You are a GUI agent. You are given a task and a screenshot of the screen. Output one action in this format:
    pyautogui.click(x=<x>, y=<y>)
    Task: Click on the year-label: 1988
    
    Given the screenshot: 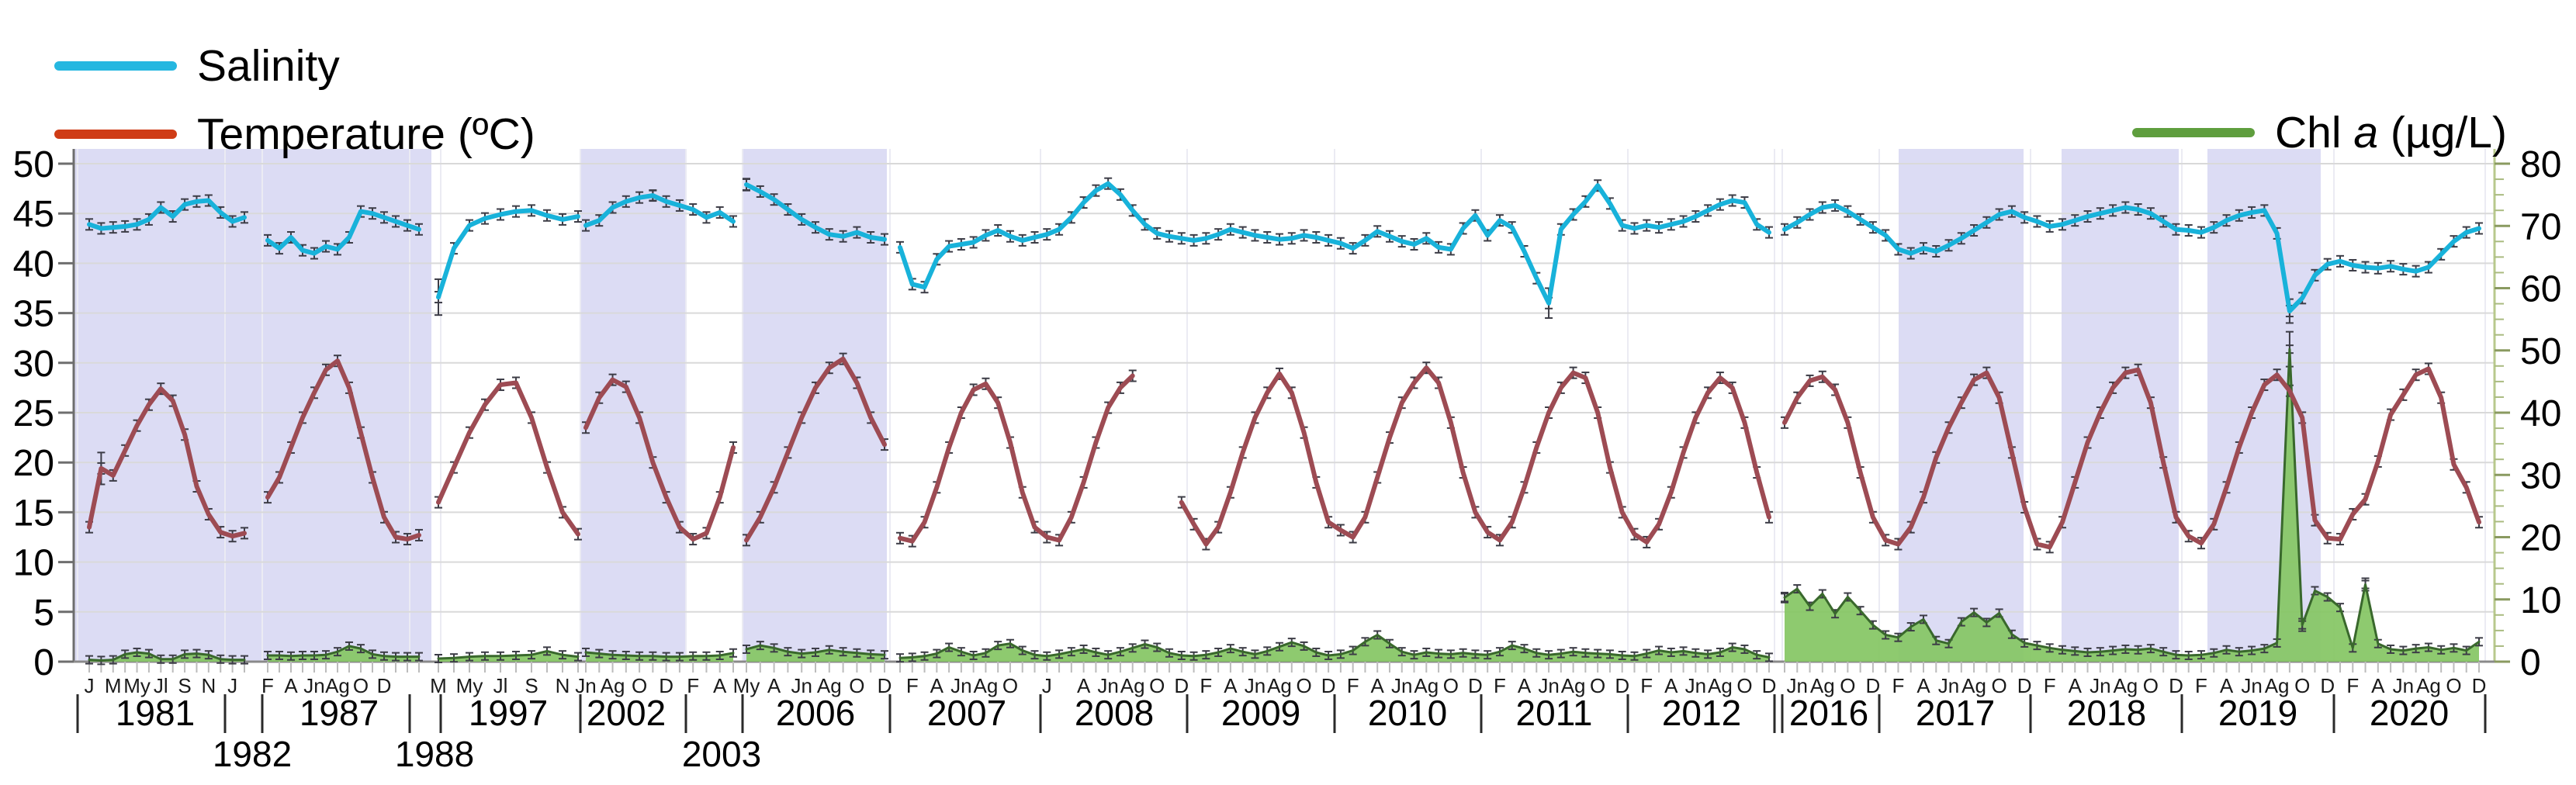 What is the action you would take?
    pyautogui.click(x=434, y=754)
    